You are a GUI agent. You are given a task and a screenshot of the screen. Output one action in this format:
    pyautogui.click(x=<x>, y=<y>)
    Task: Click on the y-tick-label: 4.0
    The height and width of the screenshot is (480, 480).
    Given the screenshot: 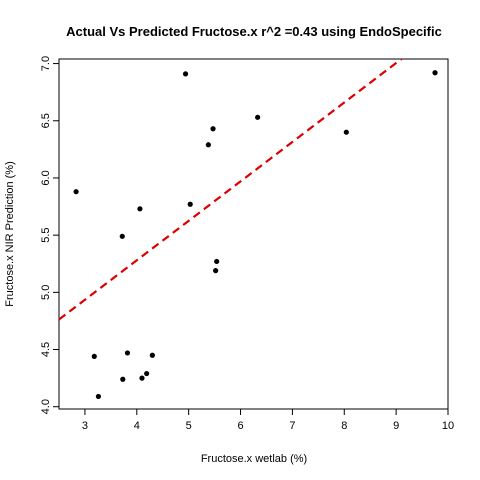 What is the action you would take?
    pyautogui.click(x=46, y=406)
    